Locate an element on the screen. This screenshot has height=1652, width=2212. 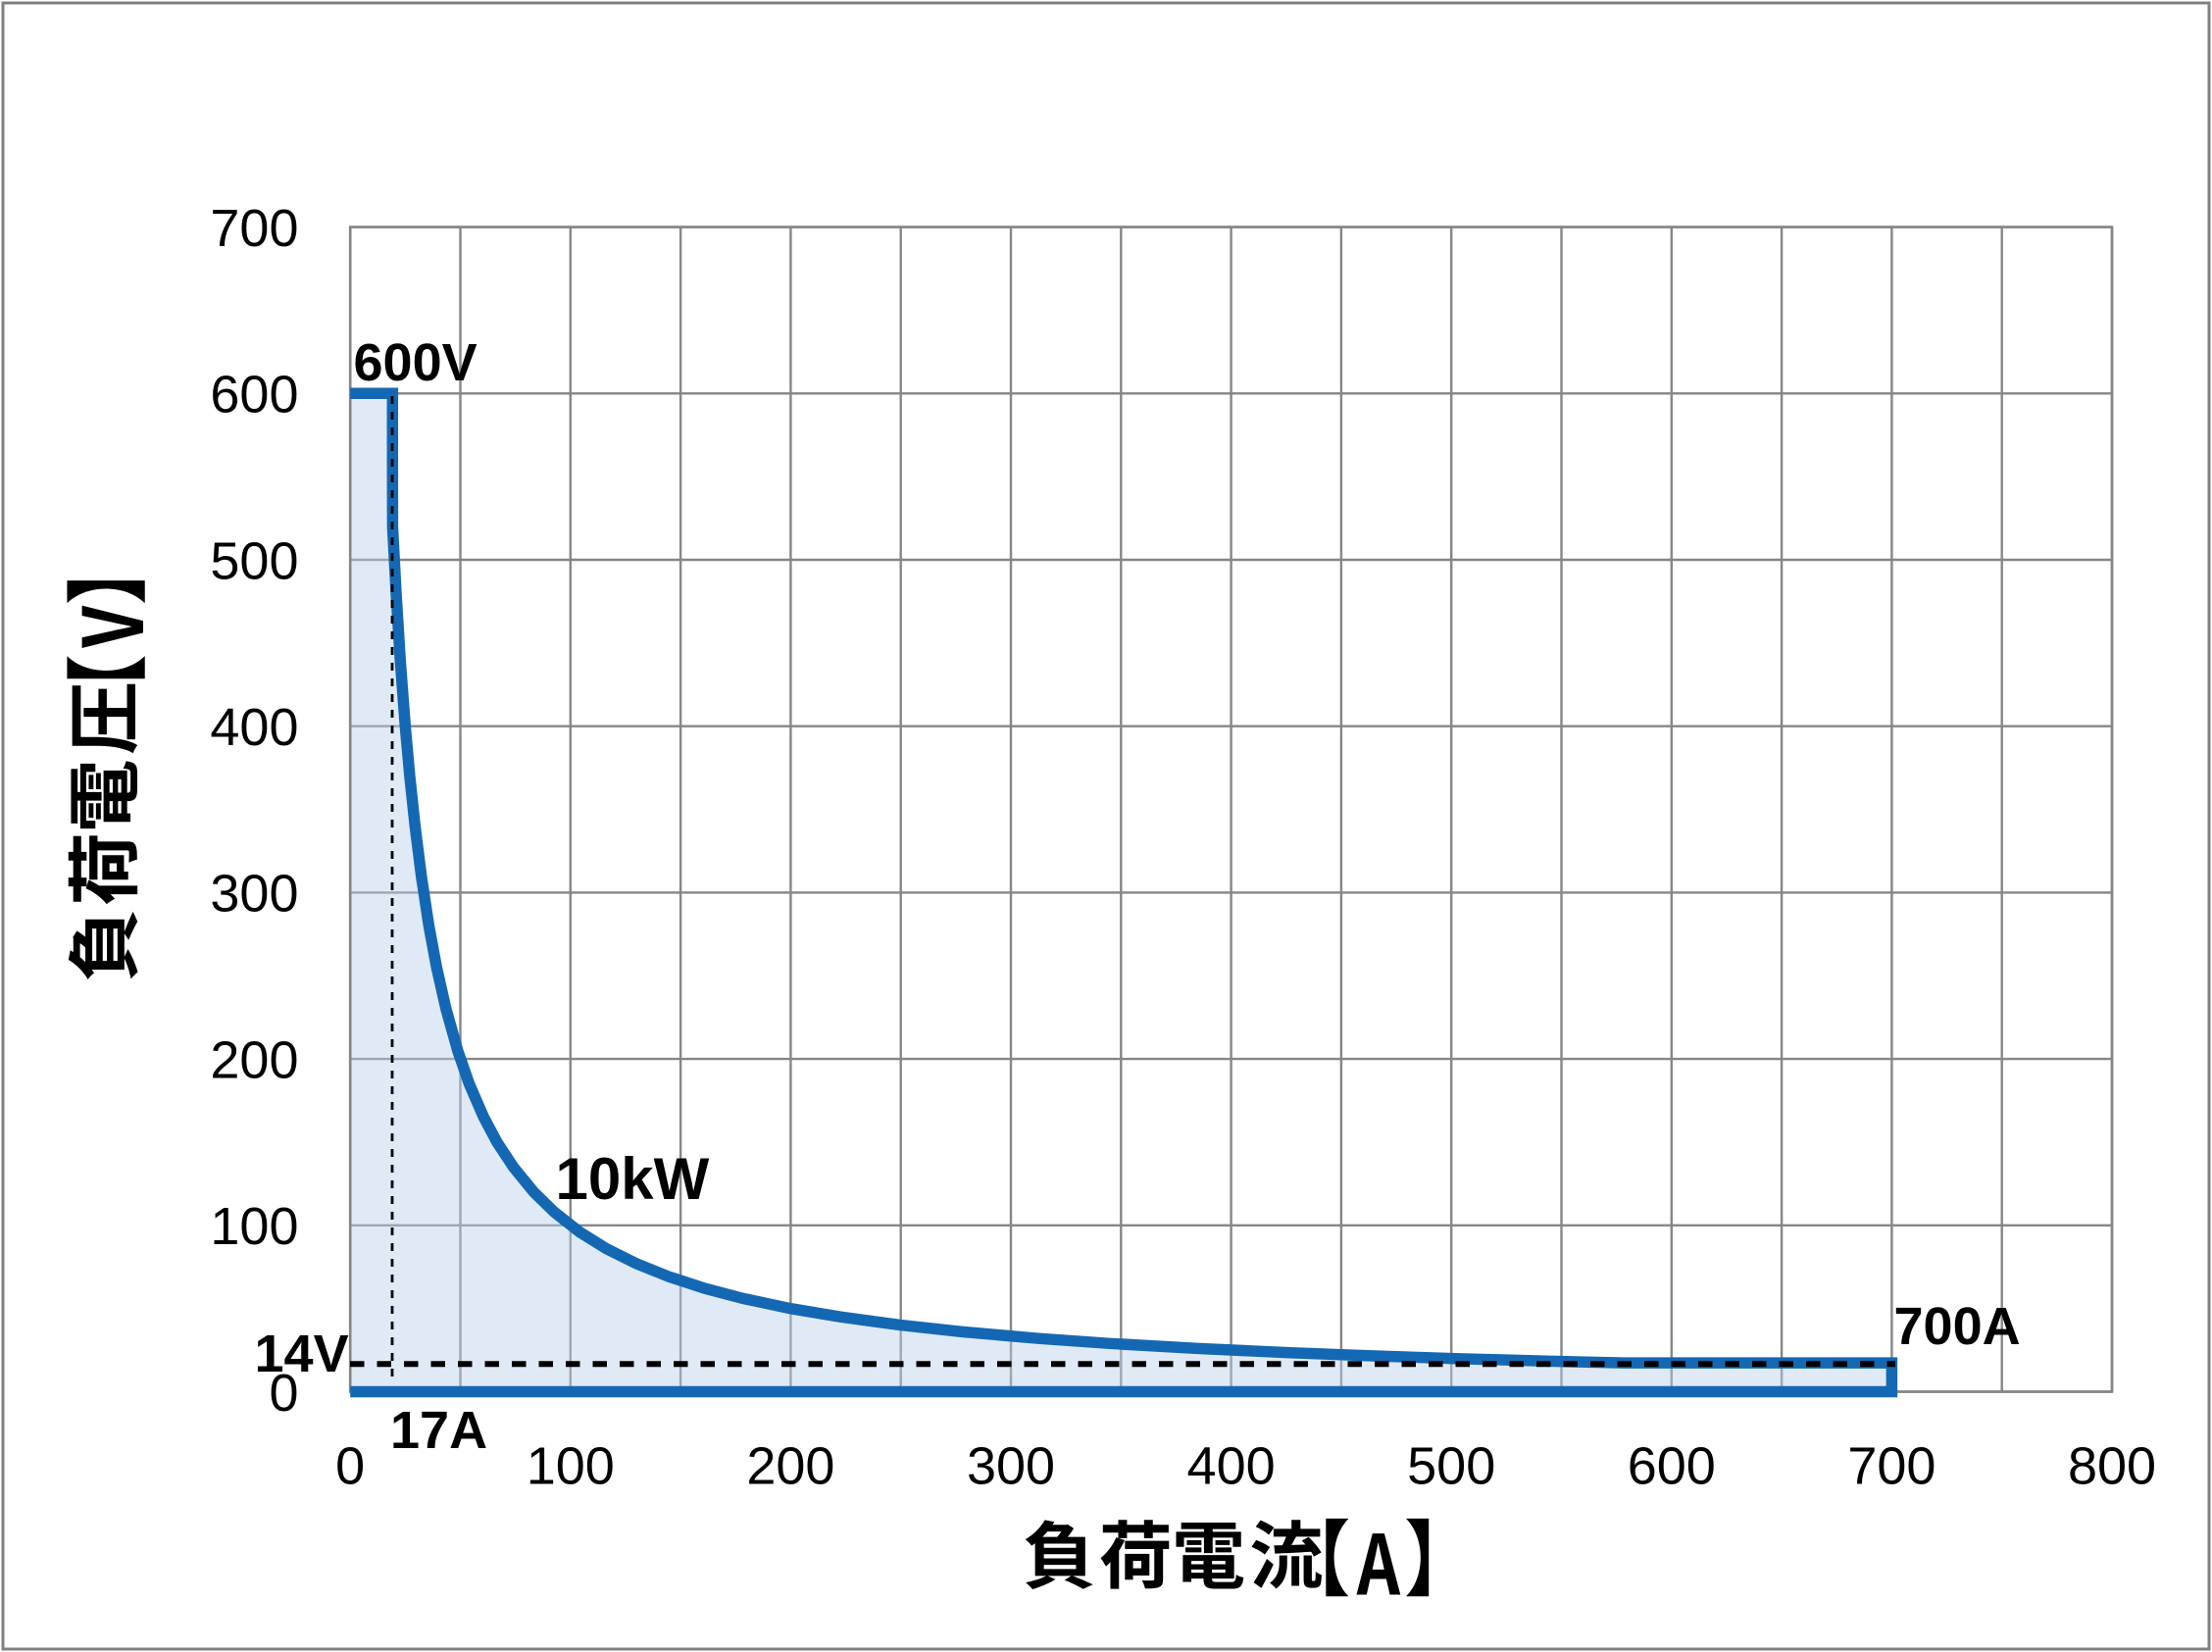
svg-text: 10kW is located at coordinates (633, 1179).